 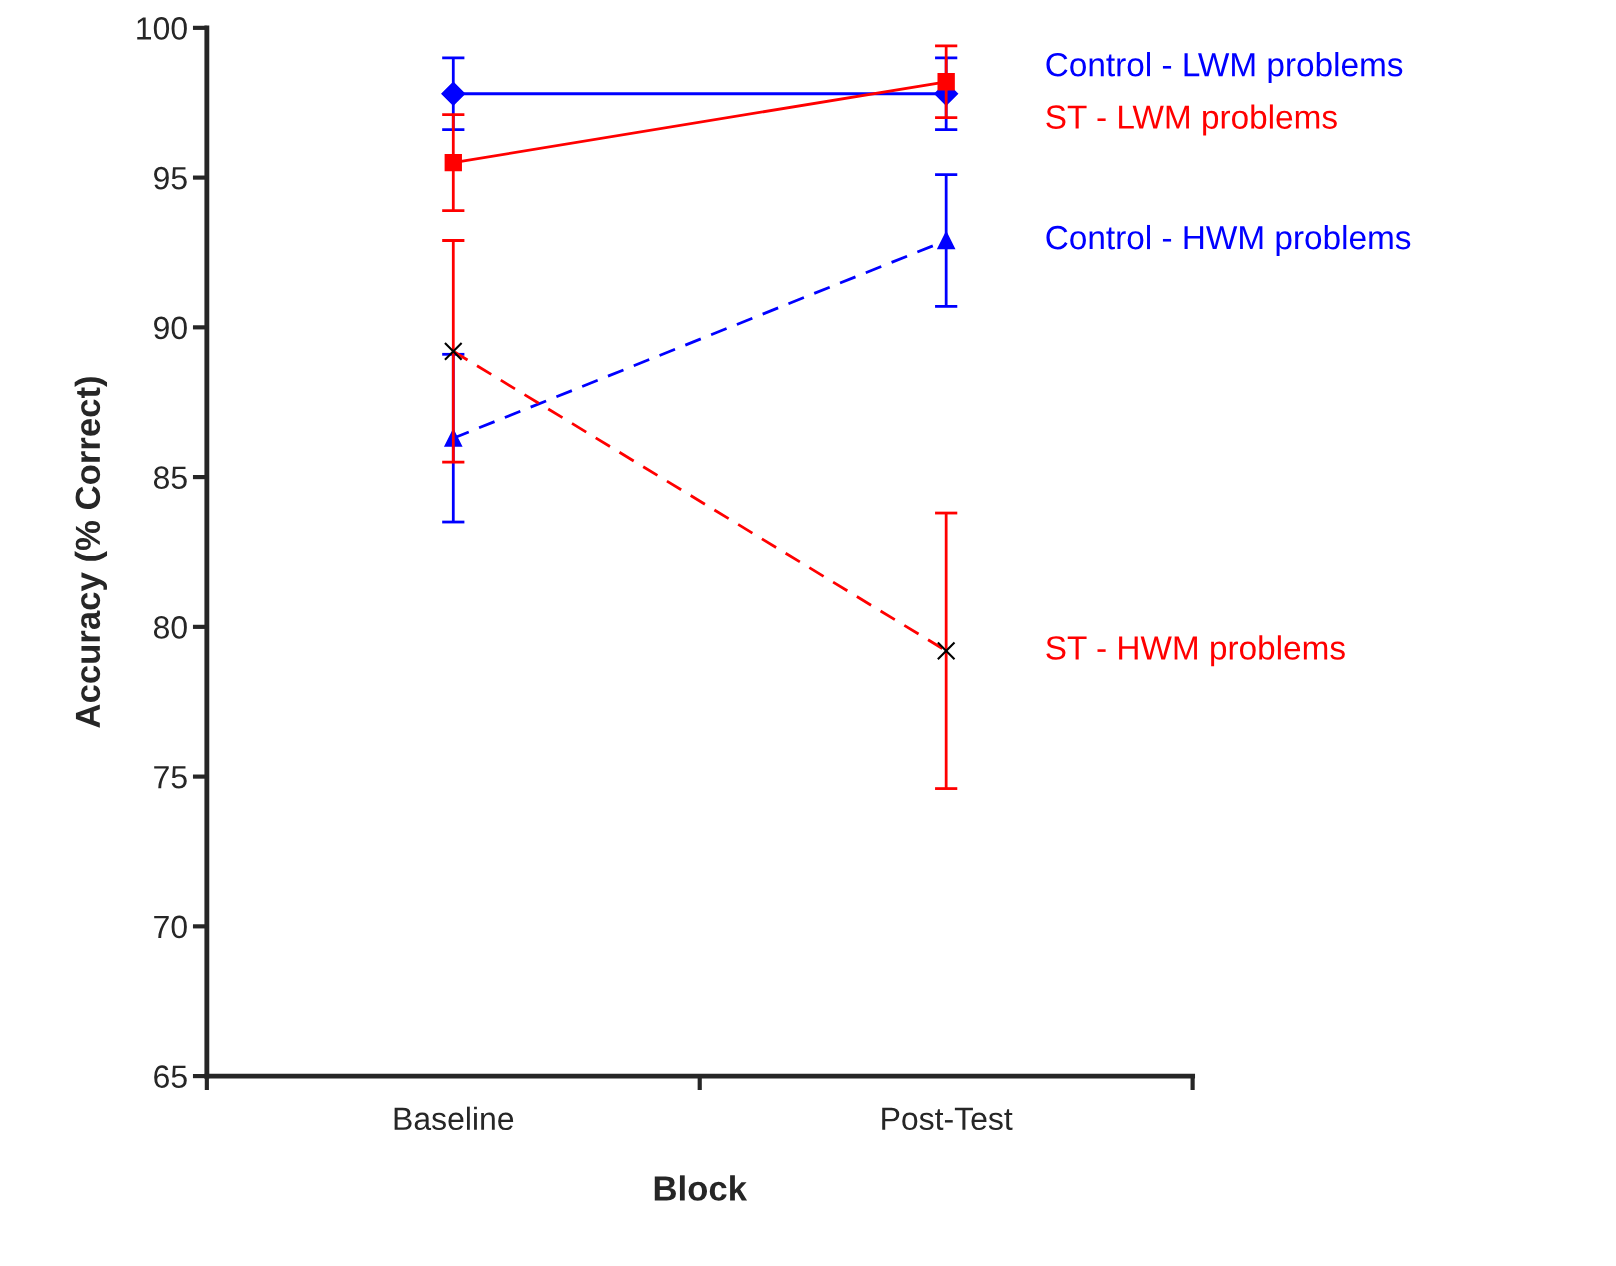 What do you see at coordinates (170, 178) in the screenshot?
I see `y-tick-label: 95` at bounding box center [170, 178].